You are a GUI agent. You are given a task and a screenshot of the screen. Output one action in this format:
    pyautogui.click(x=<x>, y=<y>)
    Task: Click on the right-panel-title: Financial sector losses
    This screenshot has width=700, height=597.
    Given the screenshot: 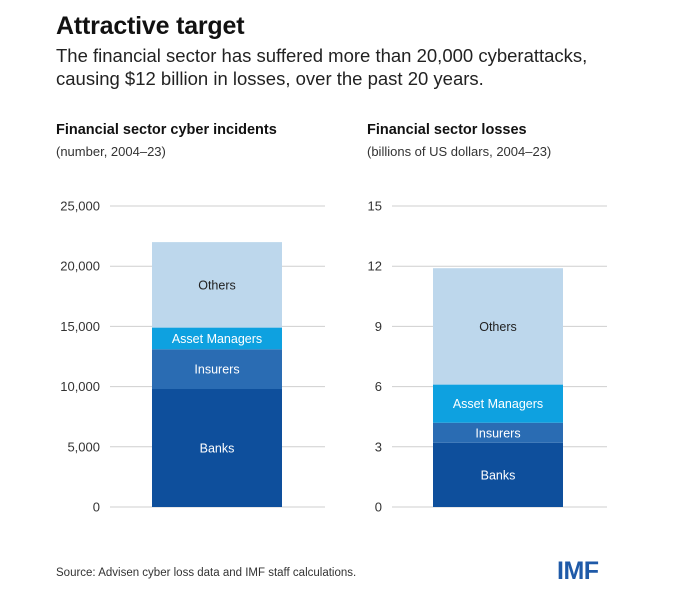 What is the action you would take?
    pyautogui.click(x=447, y=130)
    